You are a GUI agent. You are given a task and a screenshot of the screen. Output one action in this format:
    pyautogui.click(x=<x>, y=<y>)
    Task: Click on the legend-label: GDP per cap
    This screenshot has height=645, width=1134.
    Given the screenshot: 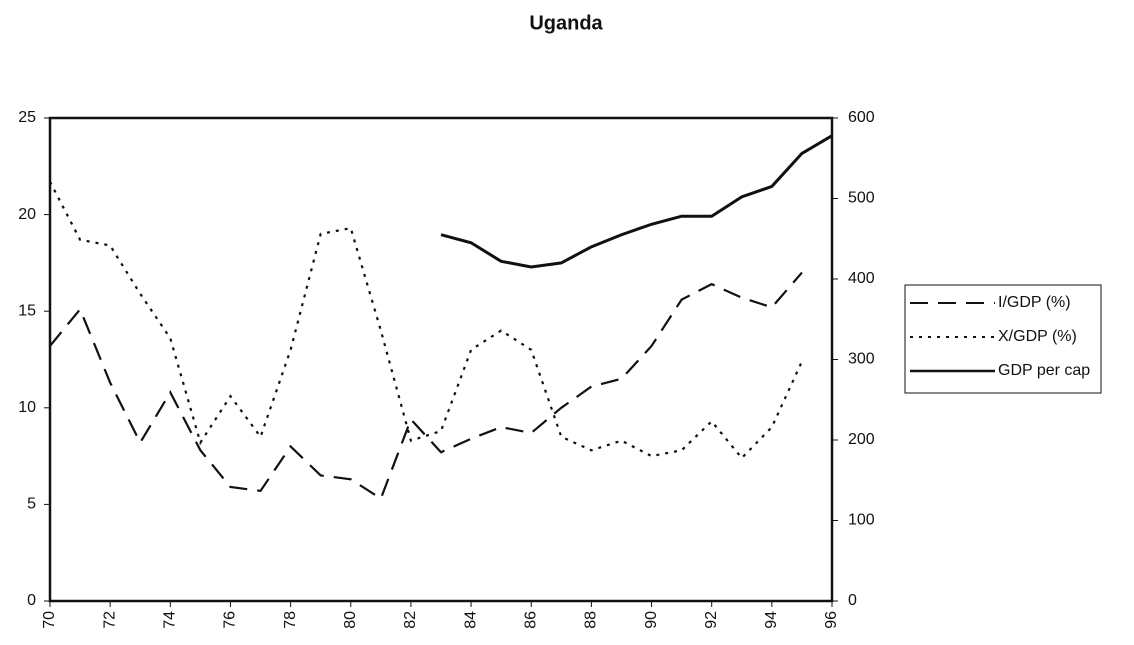 What is the action you would take?
    pyautogui.click(x=1044, y=370)
    